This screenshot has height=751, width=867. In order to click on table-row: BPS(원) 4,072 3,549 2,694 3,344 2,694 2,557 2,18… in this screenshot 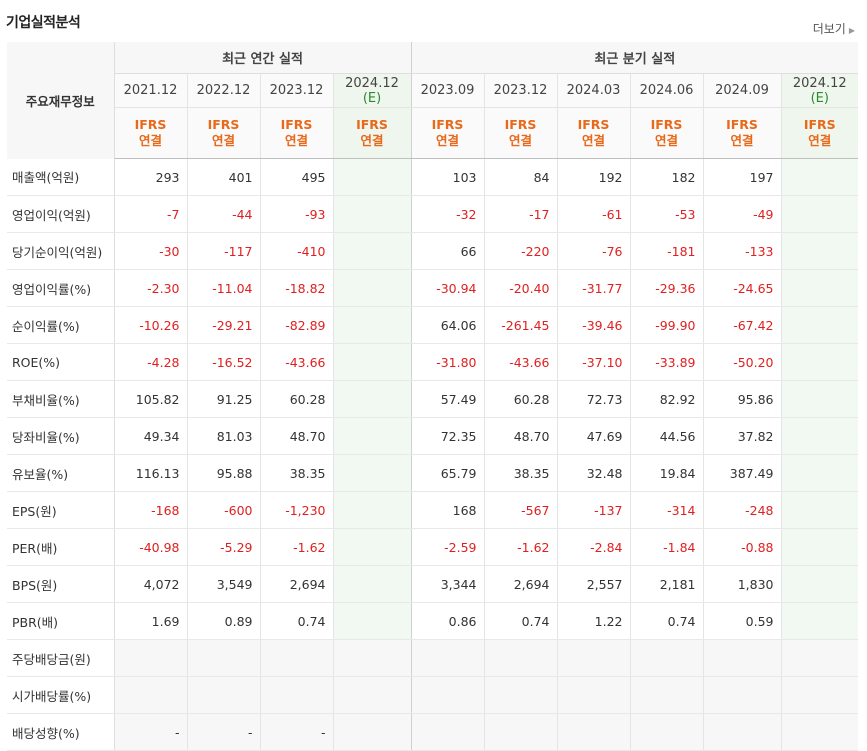, I will do `click(433, 584)`.